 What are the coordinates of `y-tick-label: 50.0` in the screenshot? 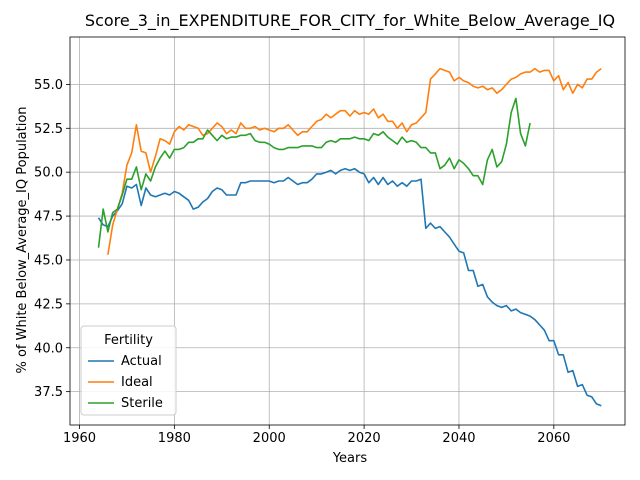 It's located at (48, 173).